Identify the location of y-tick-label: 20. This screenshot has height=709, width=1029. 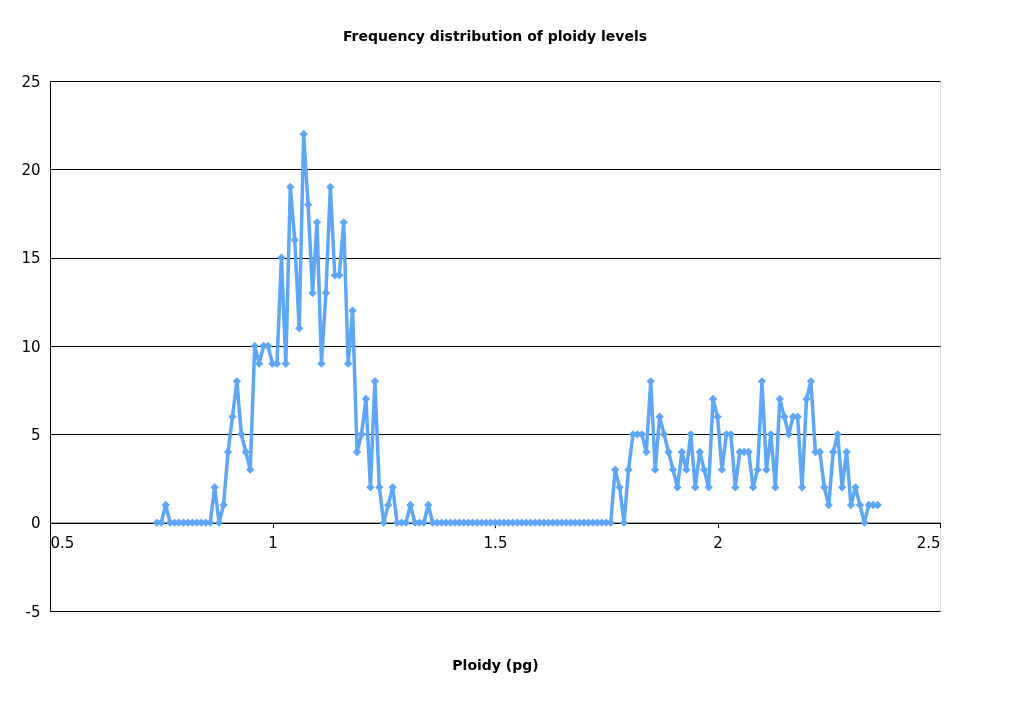
(31, 169).